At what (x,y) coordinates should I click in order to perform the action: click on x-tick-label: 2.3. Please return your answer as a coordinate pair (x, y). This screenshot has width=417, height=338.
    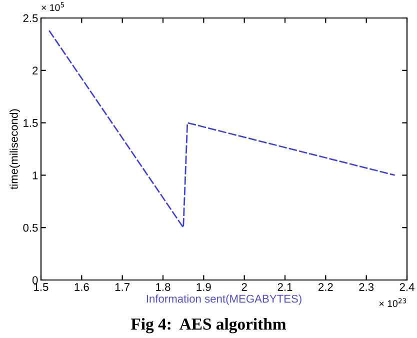
    Looking at the image, I should click on (366, 287).